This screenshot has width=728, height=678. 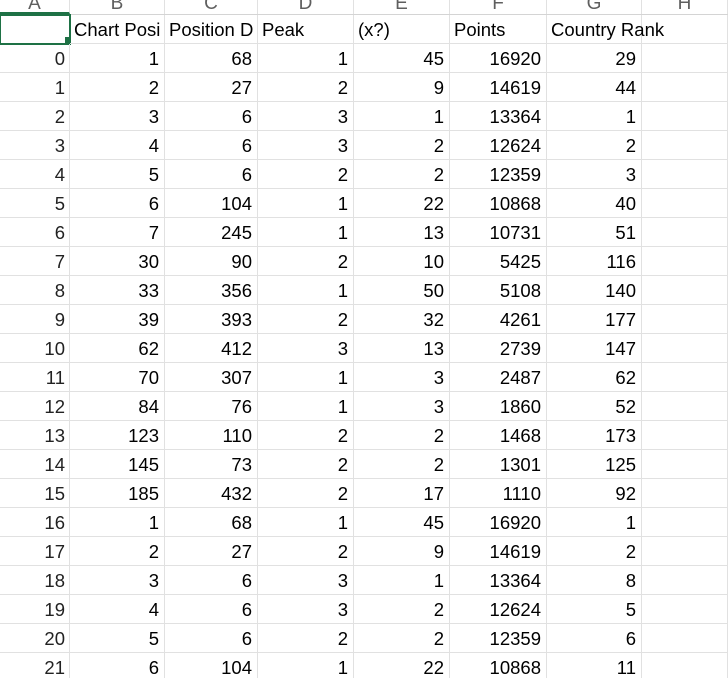 What do you see at coordinates (117, 638) in the screenshot?
I see `data-cell: 5` at bounding box center [117, 638].